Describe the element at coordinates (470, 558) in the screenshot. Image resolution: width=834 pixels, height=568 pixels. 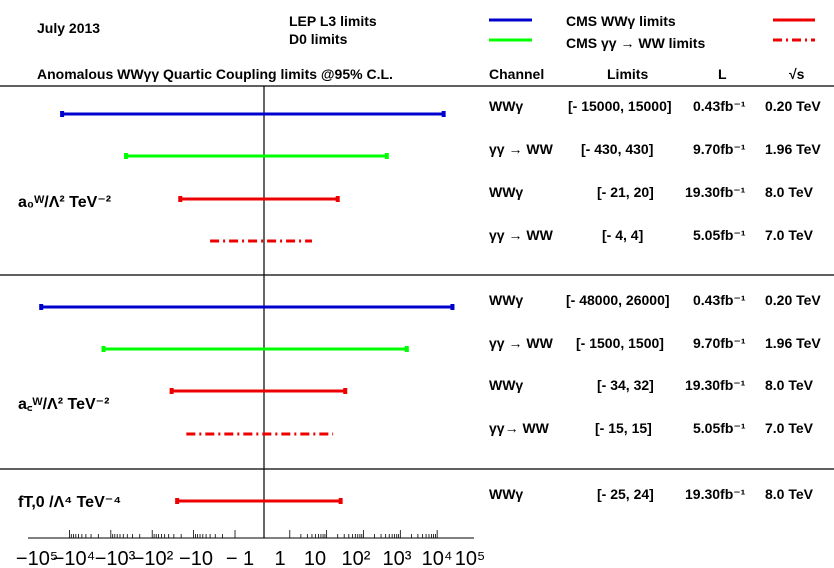
I see `x-tick-label: 10⁵` at that location.